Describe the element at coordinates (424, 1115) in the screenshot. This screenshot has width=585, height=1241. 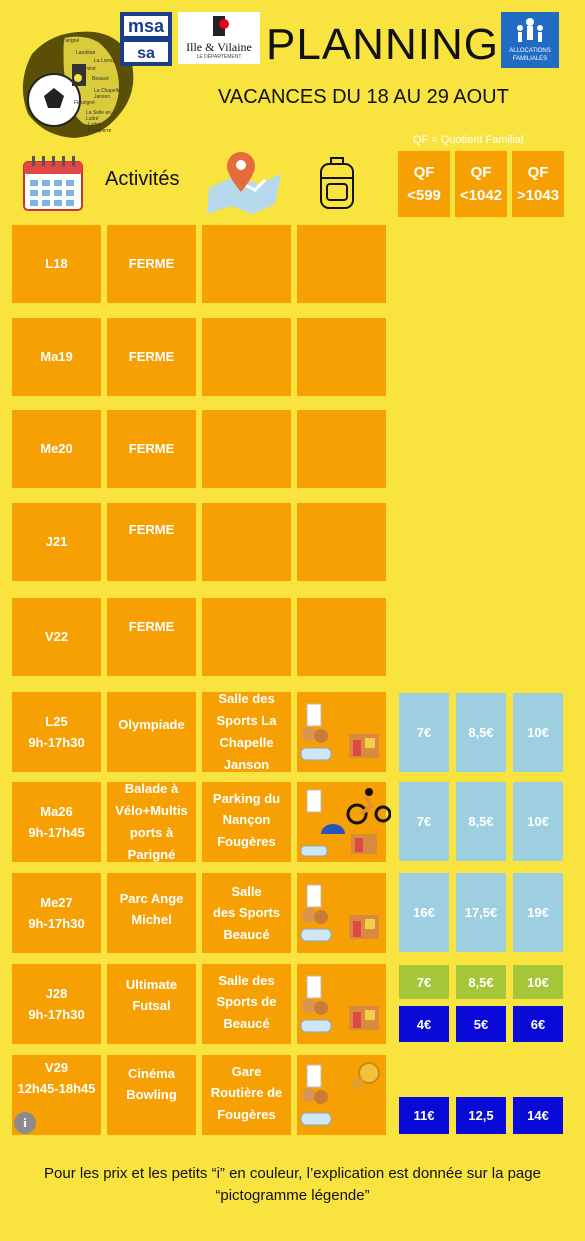
I see `price-qf1: 11€` at that location.